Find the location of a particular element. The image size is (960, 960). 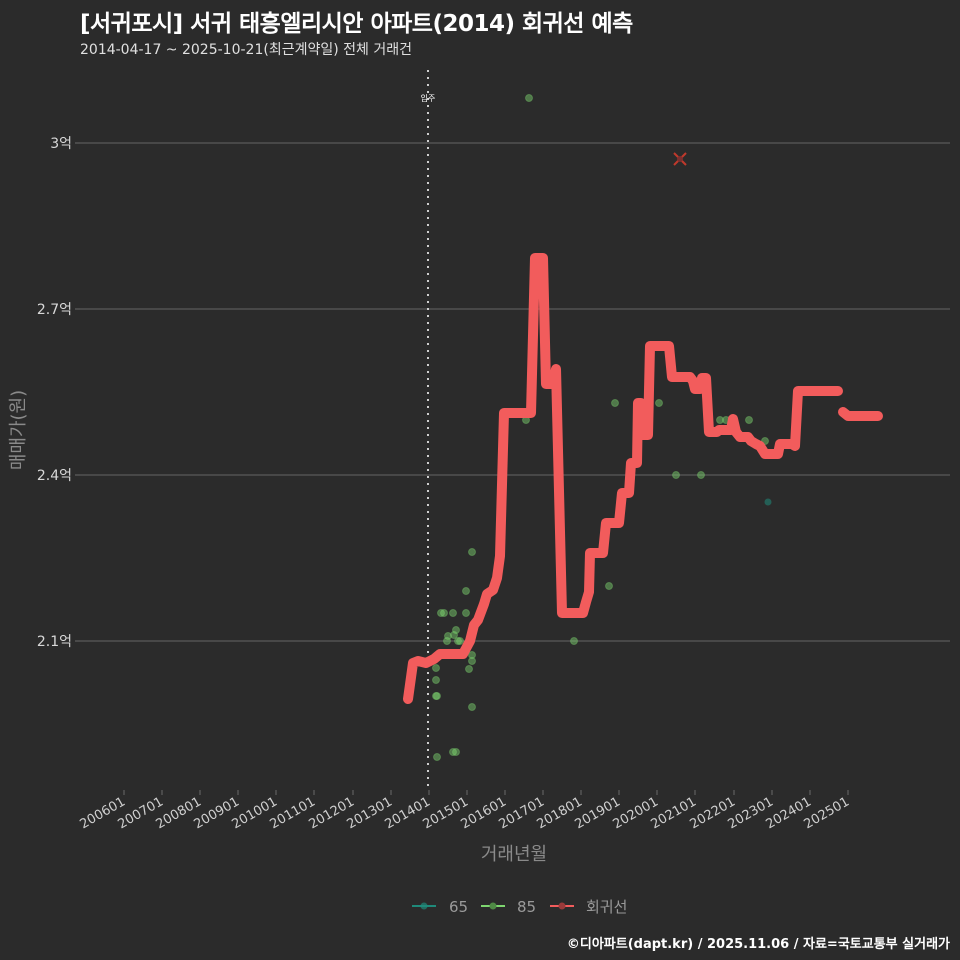

x-axis-title: 거래년월 is located at coordinates (514, 854).